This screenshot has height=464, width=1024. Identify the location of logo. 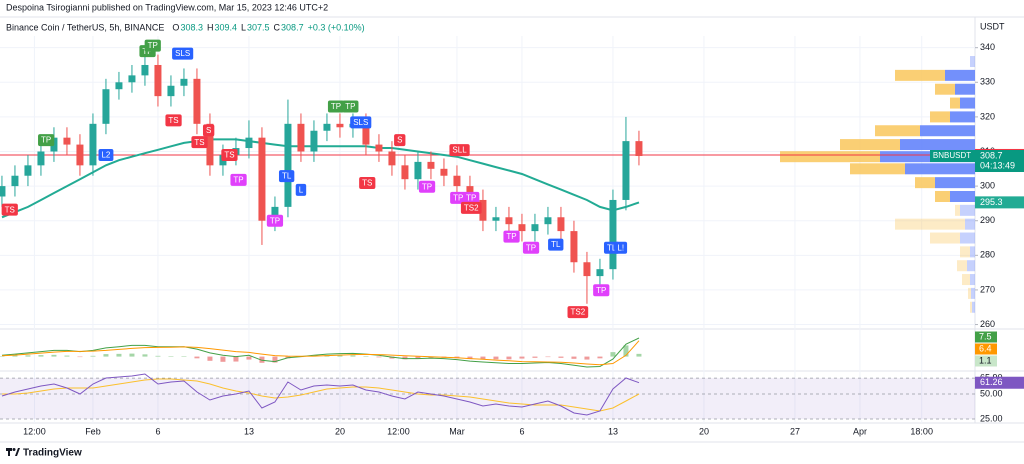
(13, 452).